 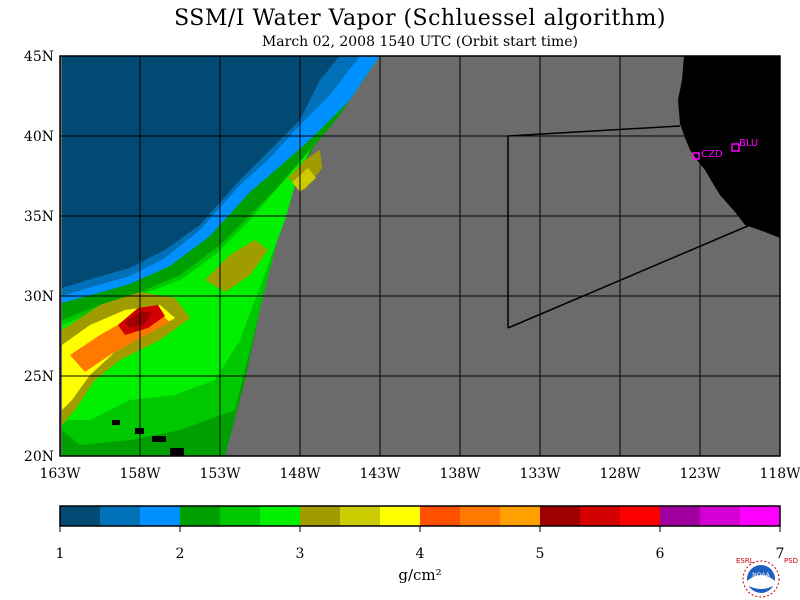 I want to click on colorbar-tick-label: 4, so click(x=420, y=554).